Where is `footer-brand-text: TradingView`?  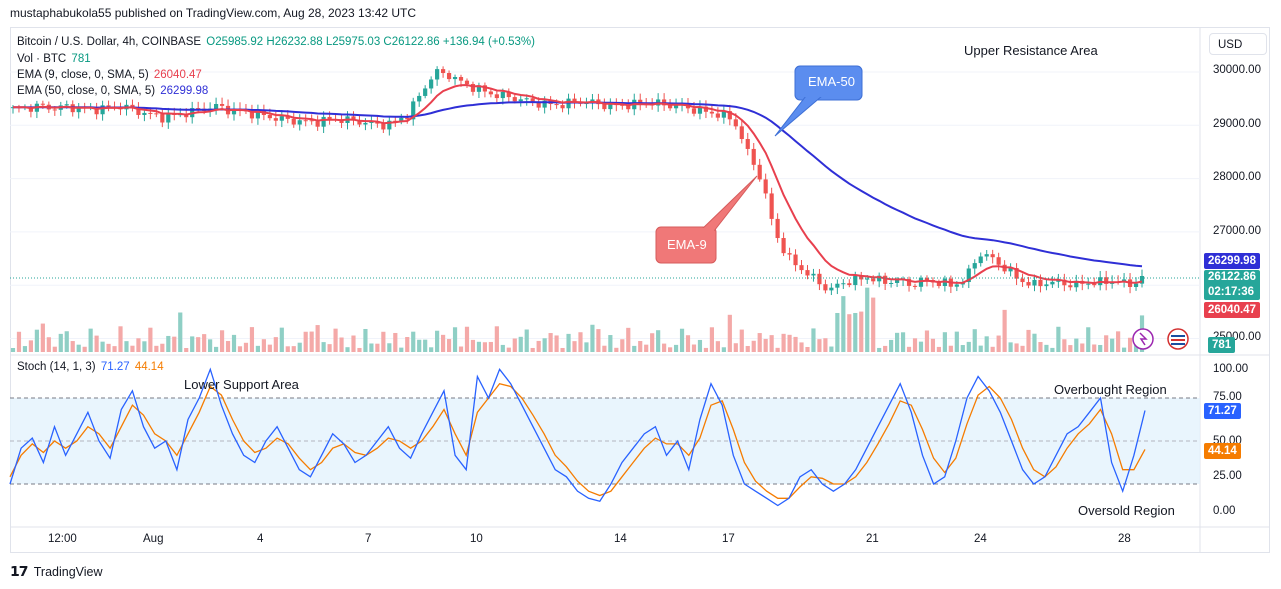
footer-brand-text: TradingView is located at coordinates (68, 572).